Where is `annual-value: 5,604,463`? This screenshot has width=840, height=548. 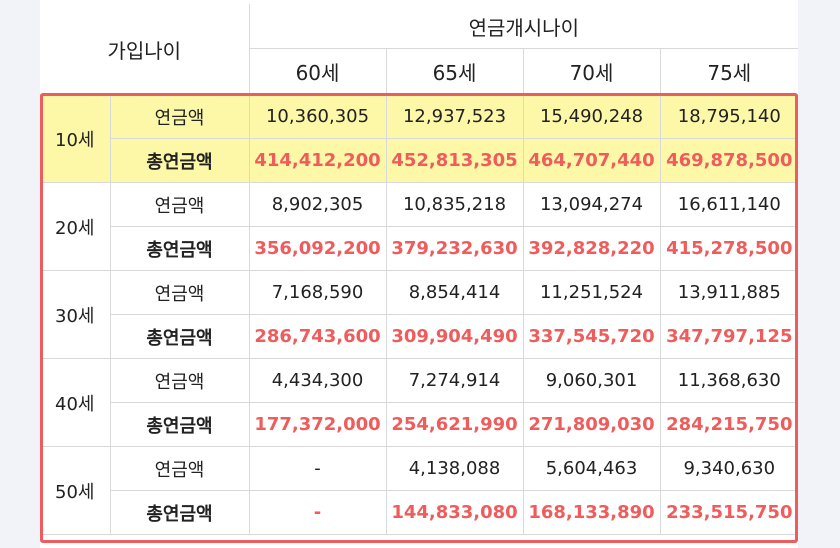 annual-value: 5,604,463 is located at coordinates (591, 468).